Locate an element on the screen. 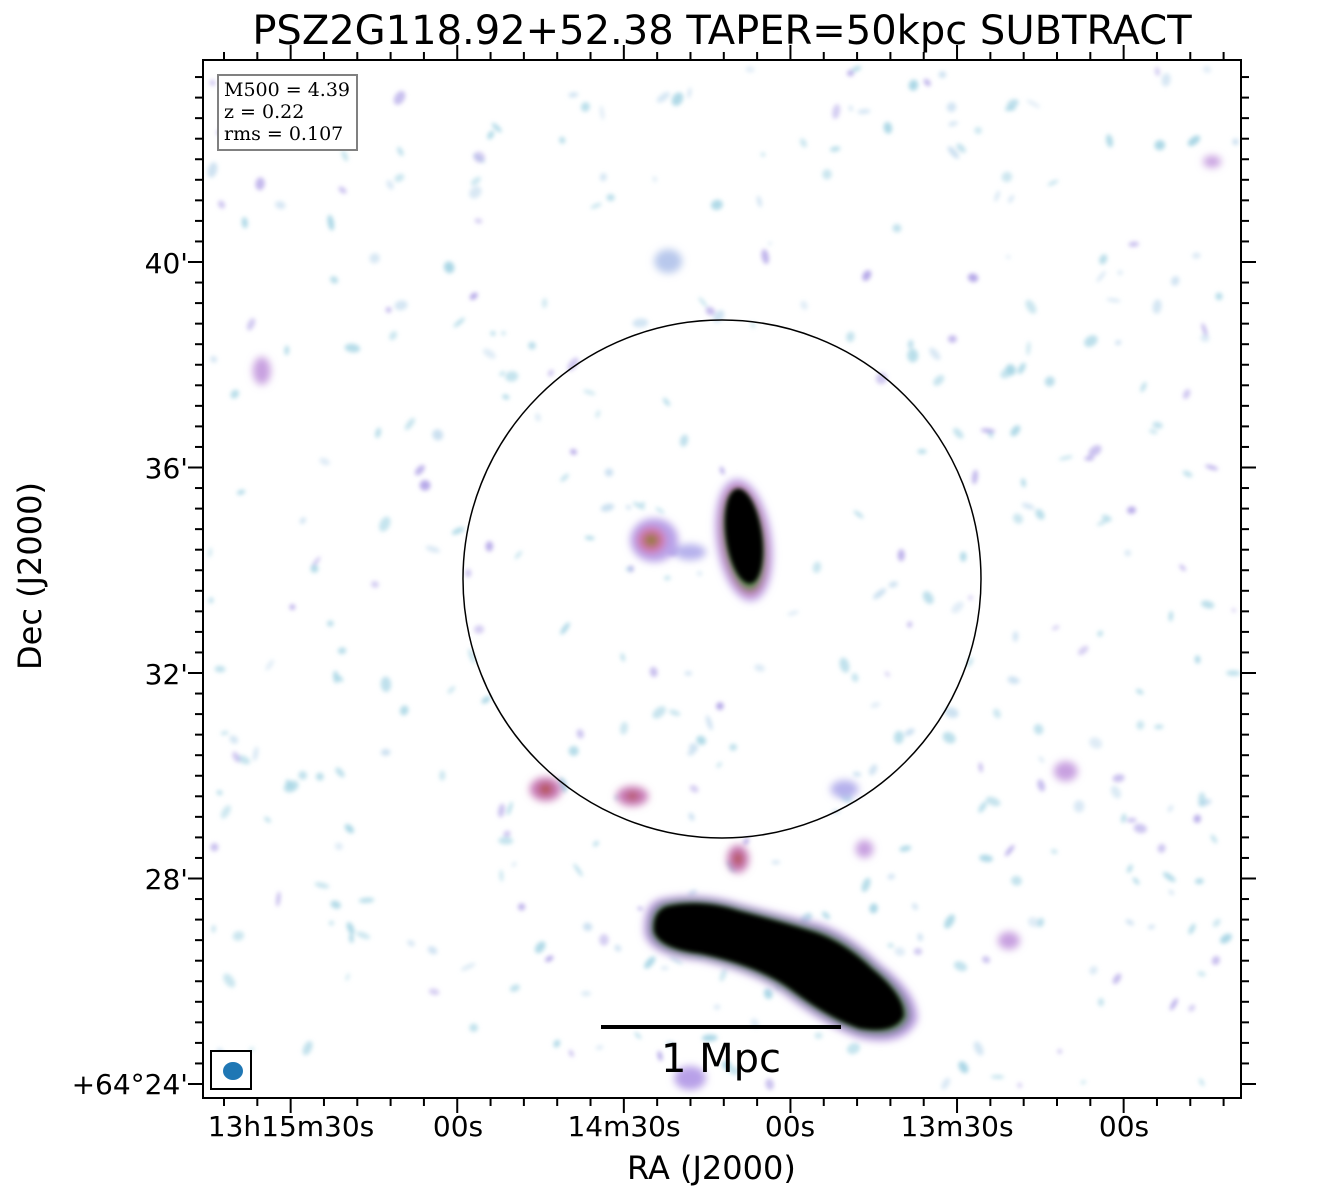  central-source-core is located at coordinates (743, 536).